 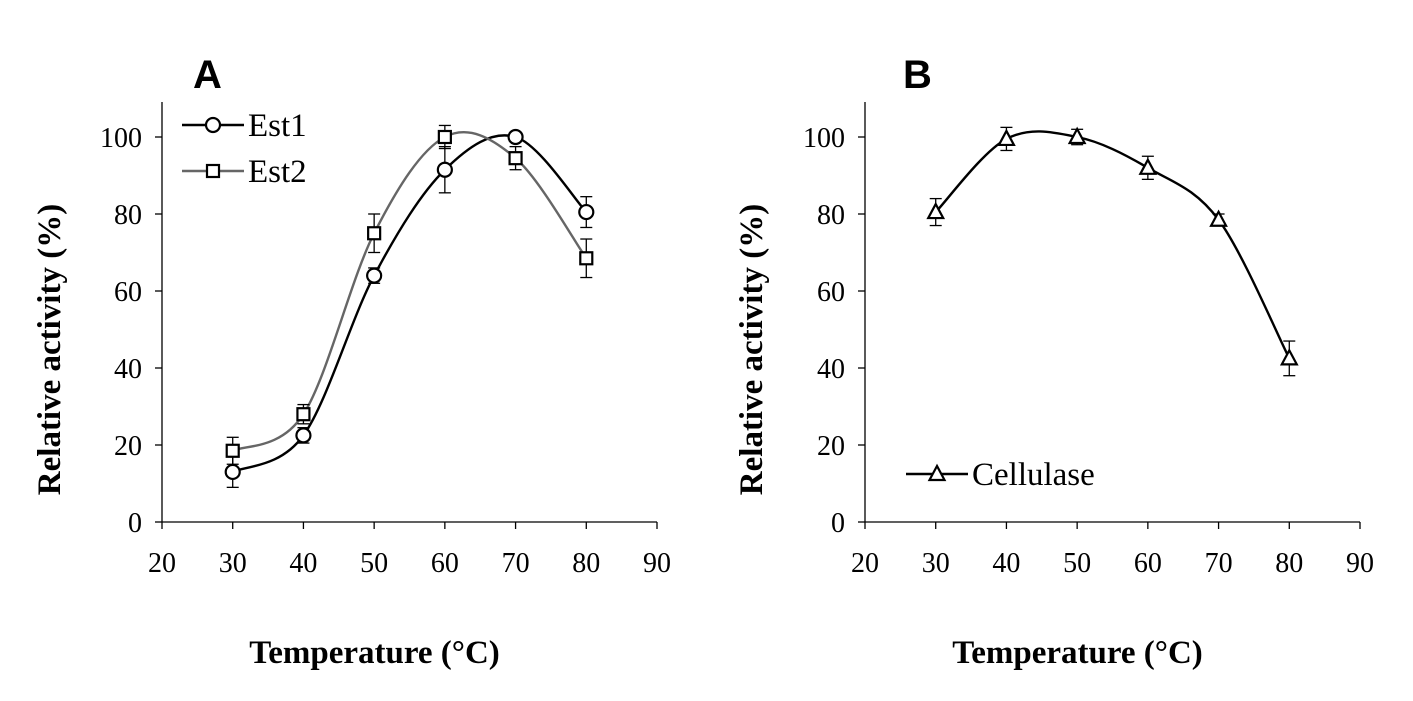 What do you see at coordinates (277, 172) in the screenshot?
I see `legend-label: Est2` at bounding box center [277, 172].